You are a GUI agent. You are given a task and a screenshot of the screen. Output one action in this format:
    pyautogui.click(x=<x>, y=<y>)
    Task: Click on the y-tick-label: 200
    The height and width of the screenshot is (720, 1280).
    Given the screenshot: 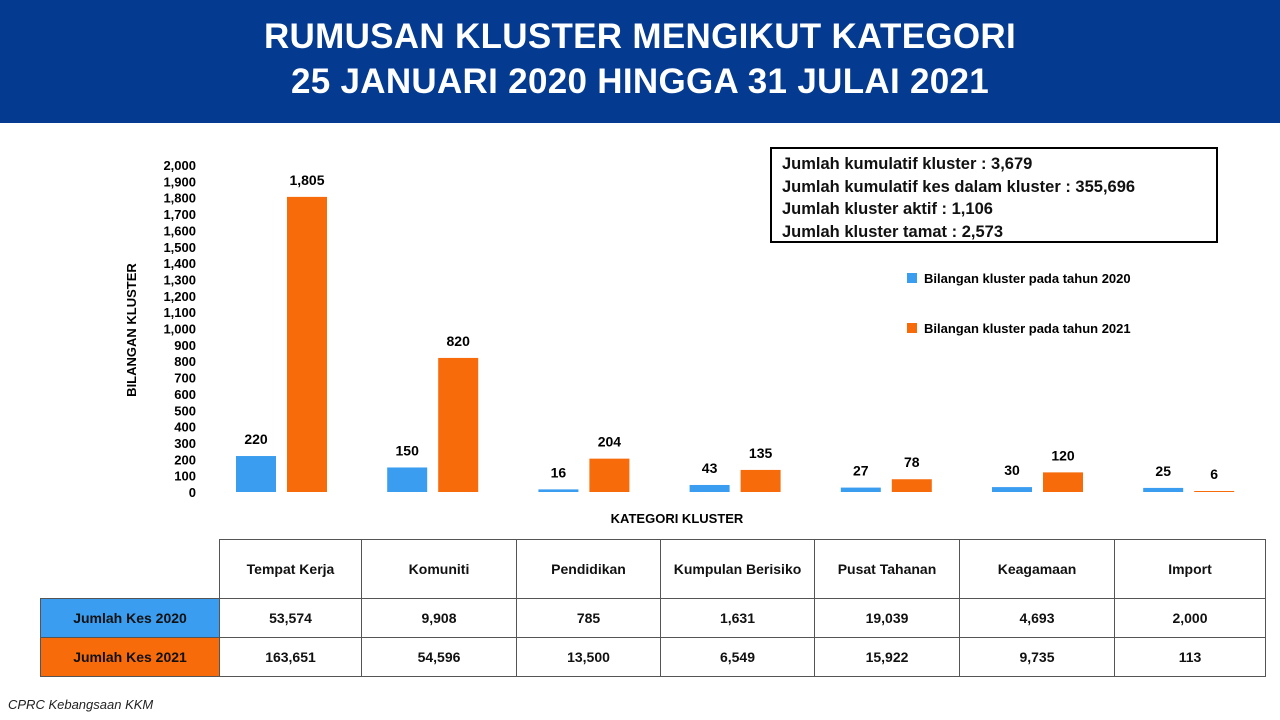 What is the action you would take?
    pyautogui.click(x=185, y=459)
    